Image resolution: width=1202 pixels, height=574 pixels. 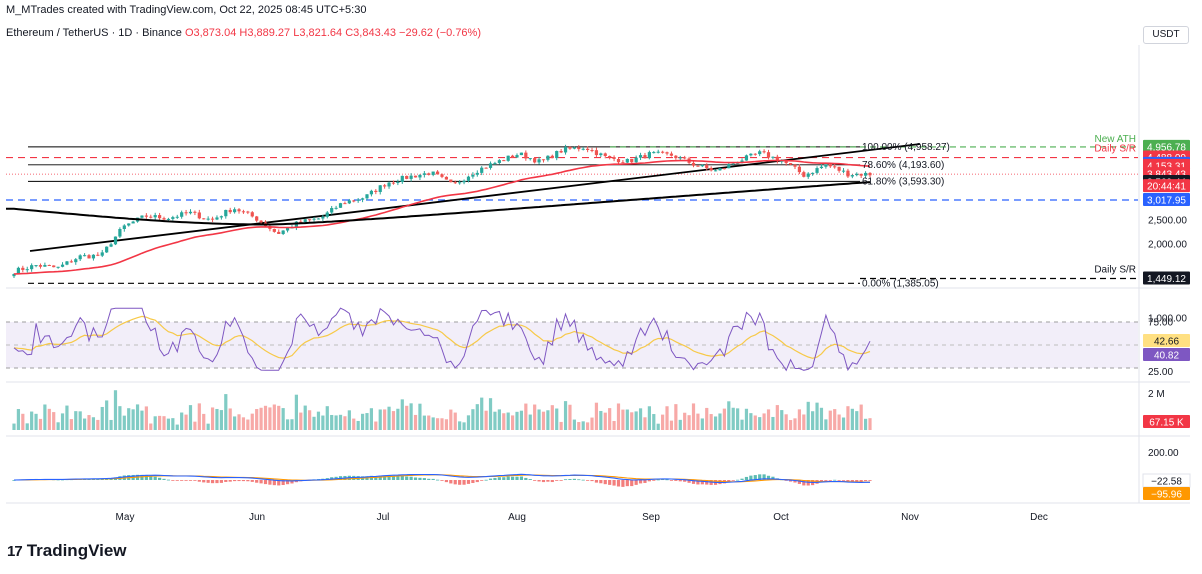 What do you see at coordinates (94, 33) in the screenshot?
I see `symbol-name: Ethereum / TetherUS · 1D · Binance` at bounding box center [94, 33].